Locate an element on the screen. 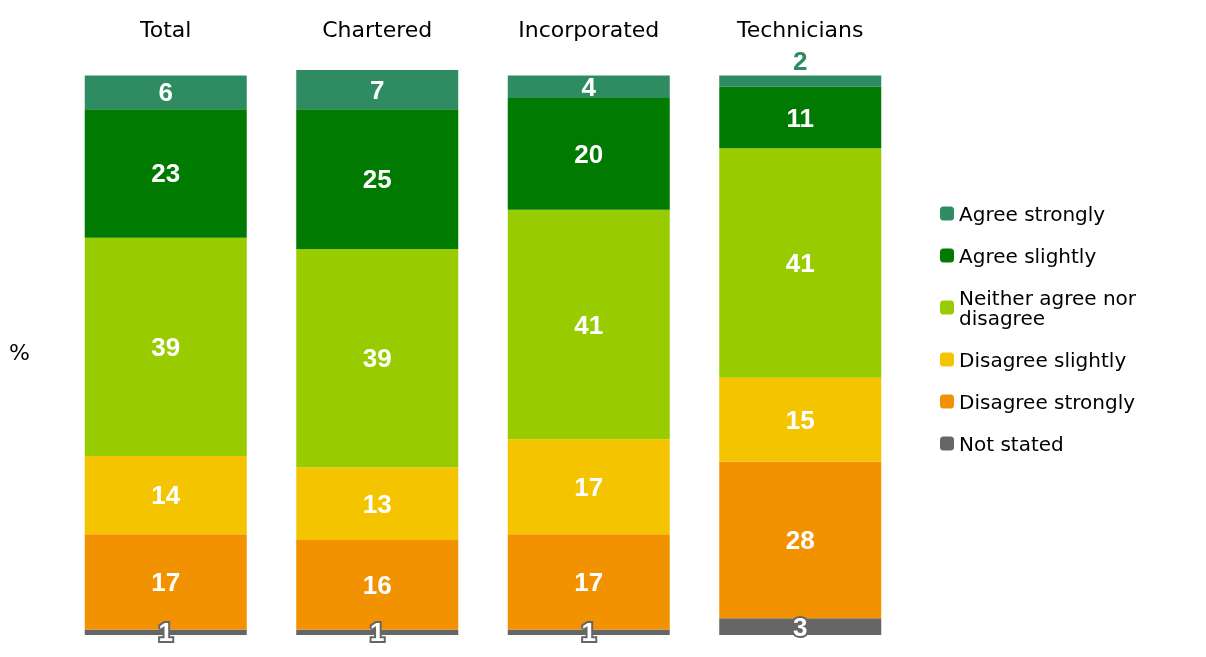 This screenshot has width=1206, height=657. data-label: 25 is located at coordinates (377, 179).